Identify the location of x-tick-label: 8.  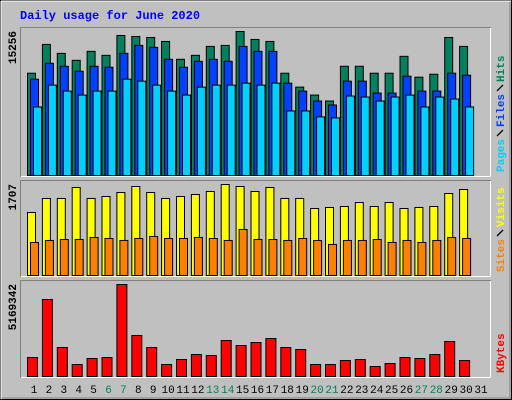
(138, 391).